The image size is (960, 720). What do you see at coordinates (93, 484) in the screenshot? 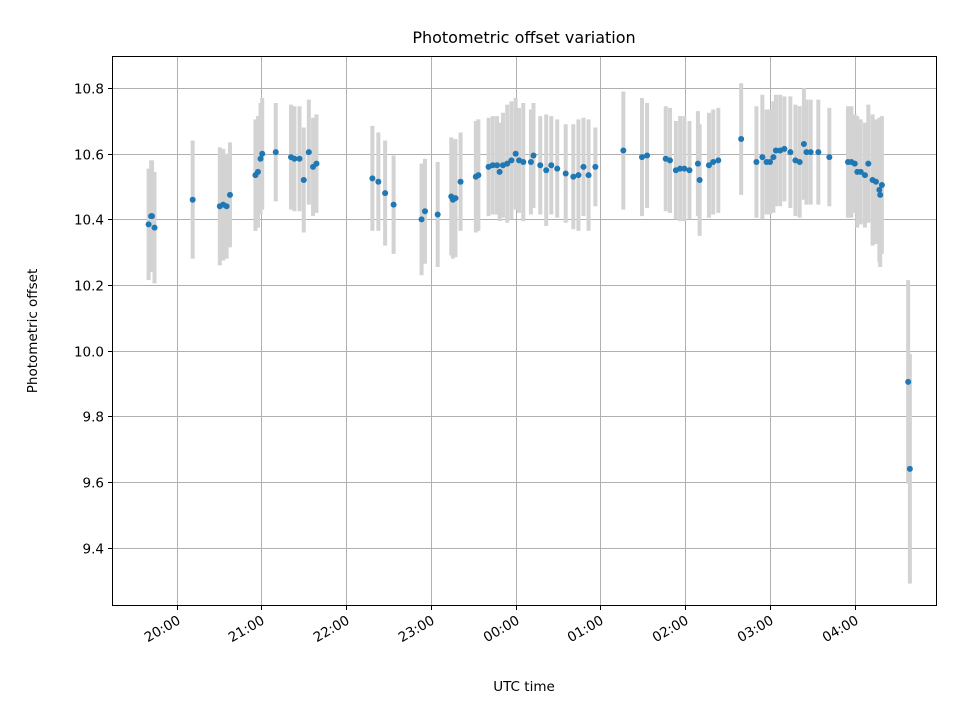
I see `y-tick-label: 9.6` at bounding box center [93, 484].